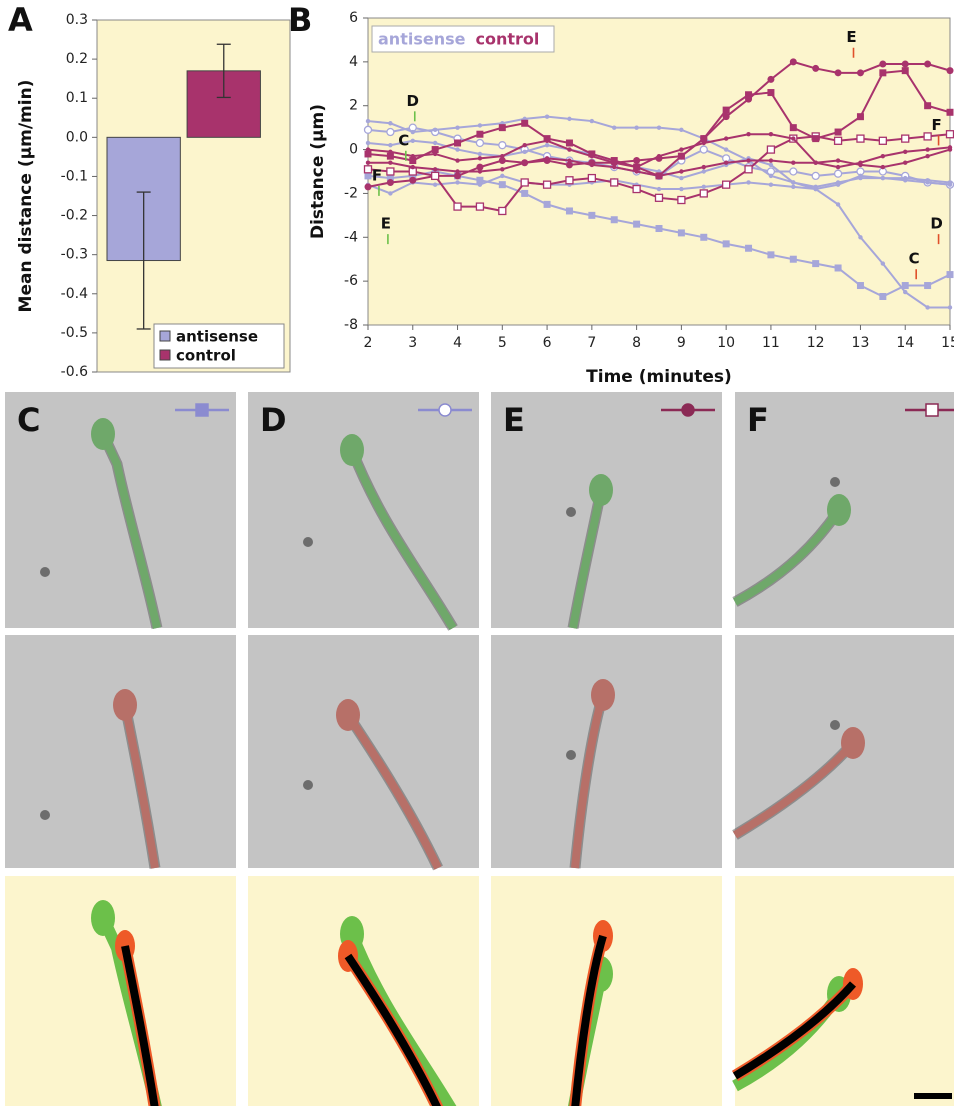 The image size is (954, 1106). What do you see at coordinates (74, 333) in the screenshot?
I see `y-tick-label: -0.5` at bounding box center [74, 333].